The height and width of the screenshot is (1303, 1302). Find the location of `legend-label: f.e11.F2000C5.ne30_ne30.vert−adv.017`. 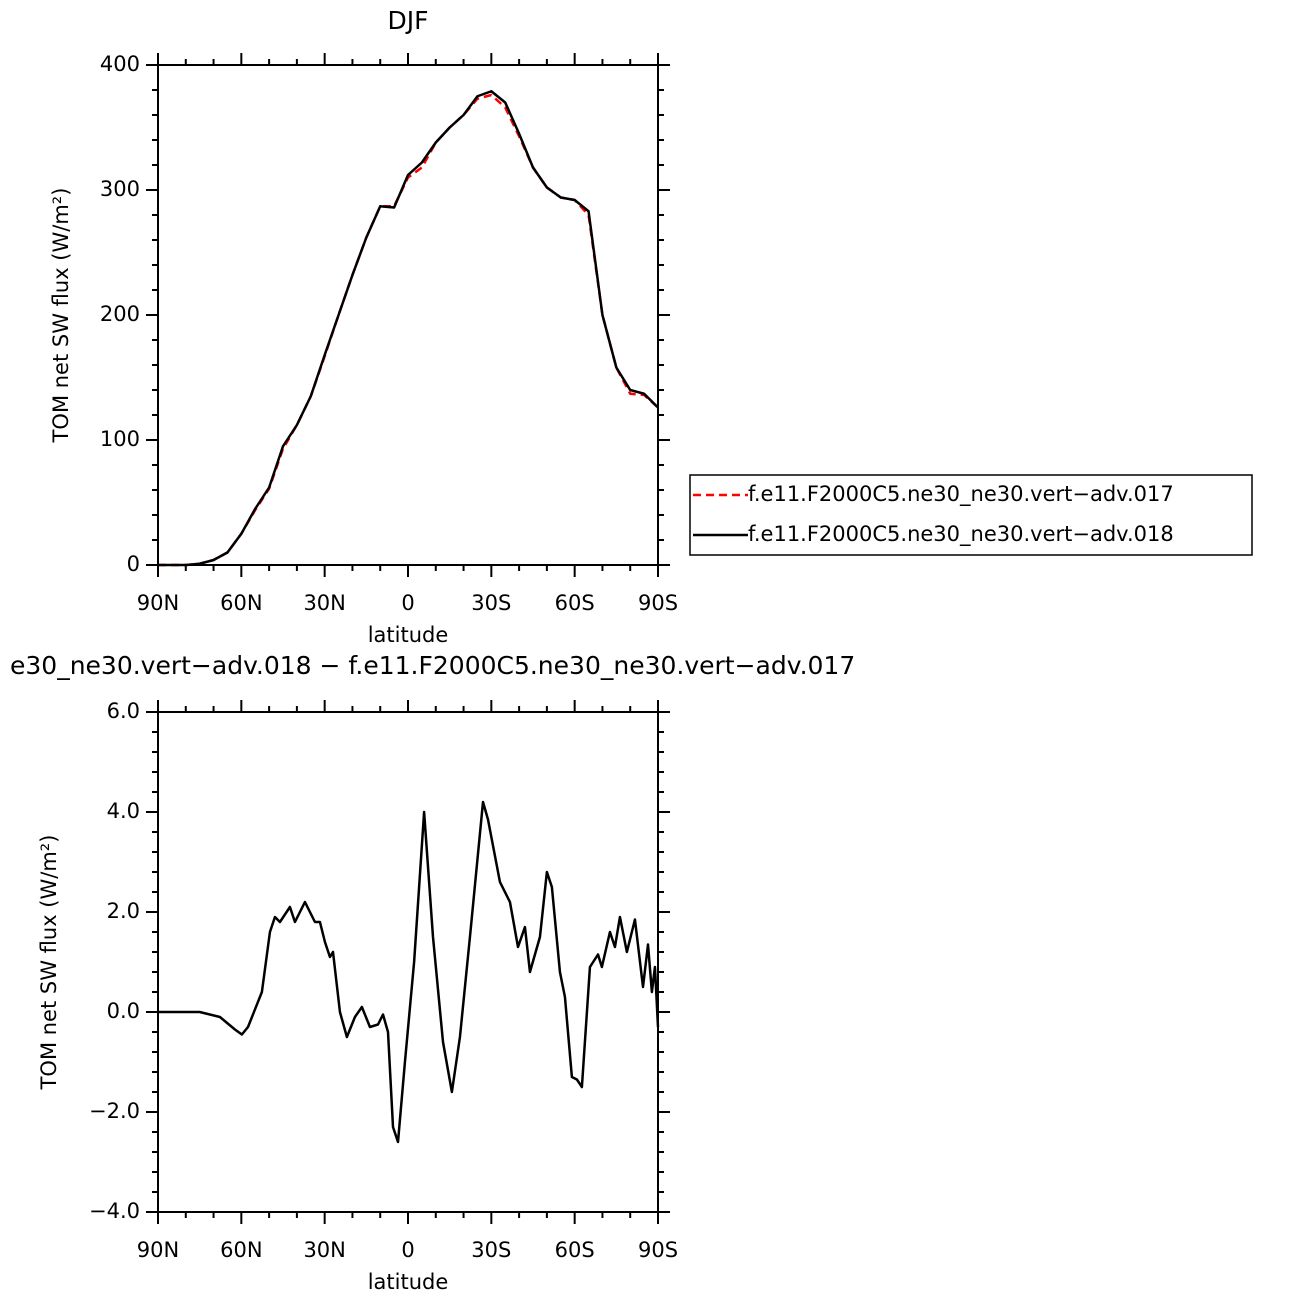

legend-label: f.e11.F2000C5.ne30_ne30.vert−adv.017 is located at coordinates (961, 494).